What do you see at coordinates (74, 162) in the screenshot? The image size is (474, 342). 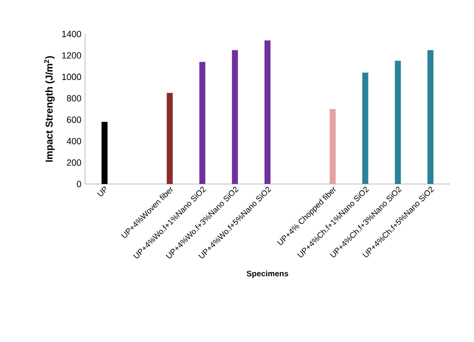 I see `y-tick-label: 200` at bounding box center [74, 162].